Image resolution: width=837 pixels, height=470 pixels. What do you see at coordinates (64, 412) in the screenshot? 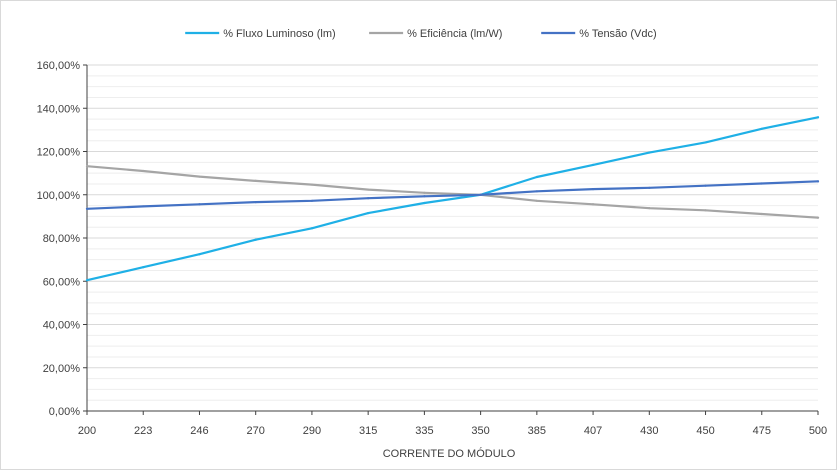
I see `y-tick-label: 0,00%` at bounding box center [64, 412].